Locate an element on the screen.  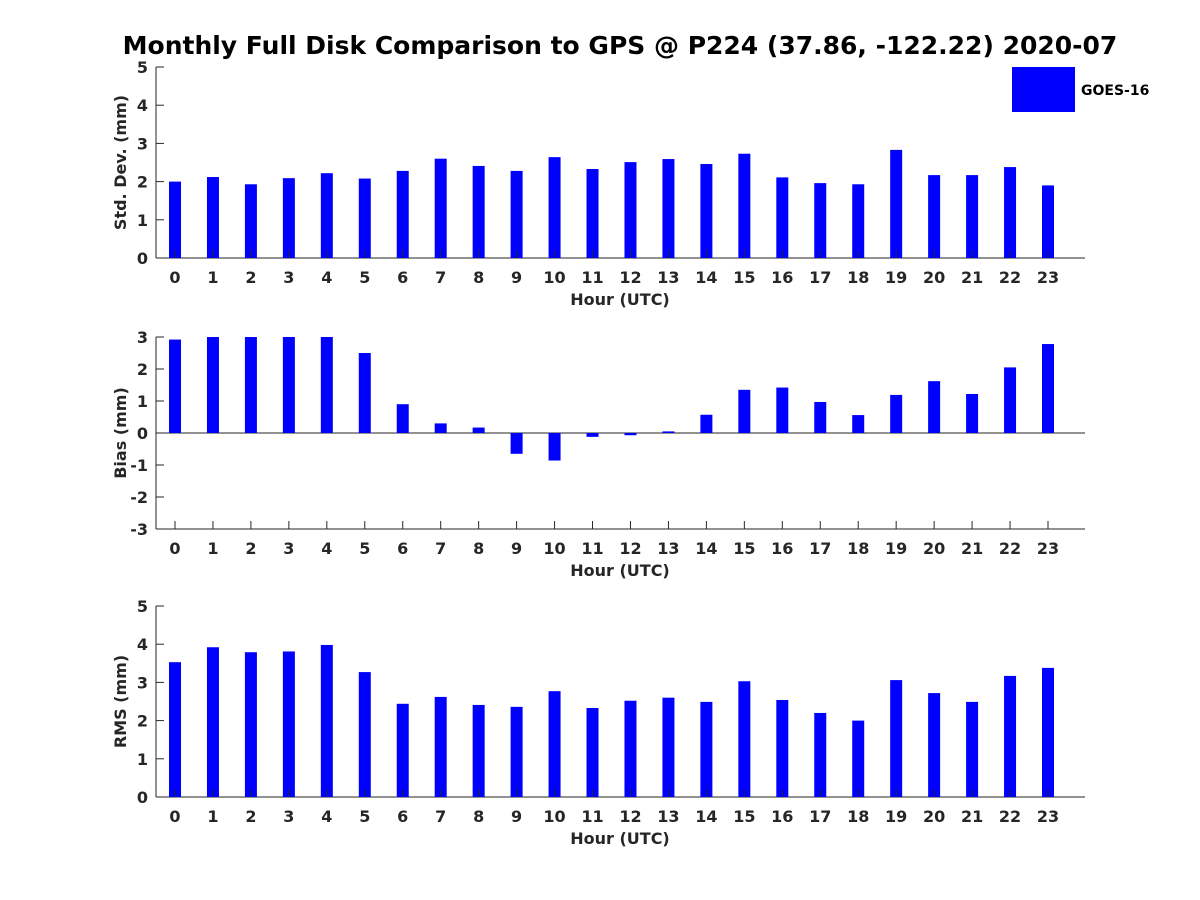
x-tick-label: 17 is located at coordinates (820, 816).